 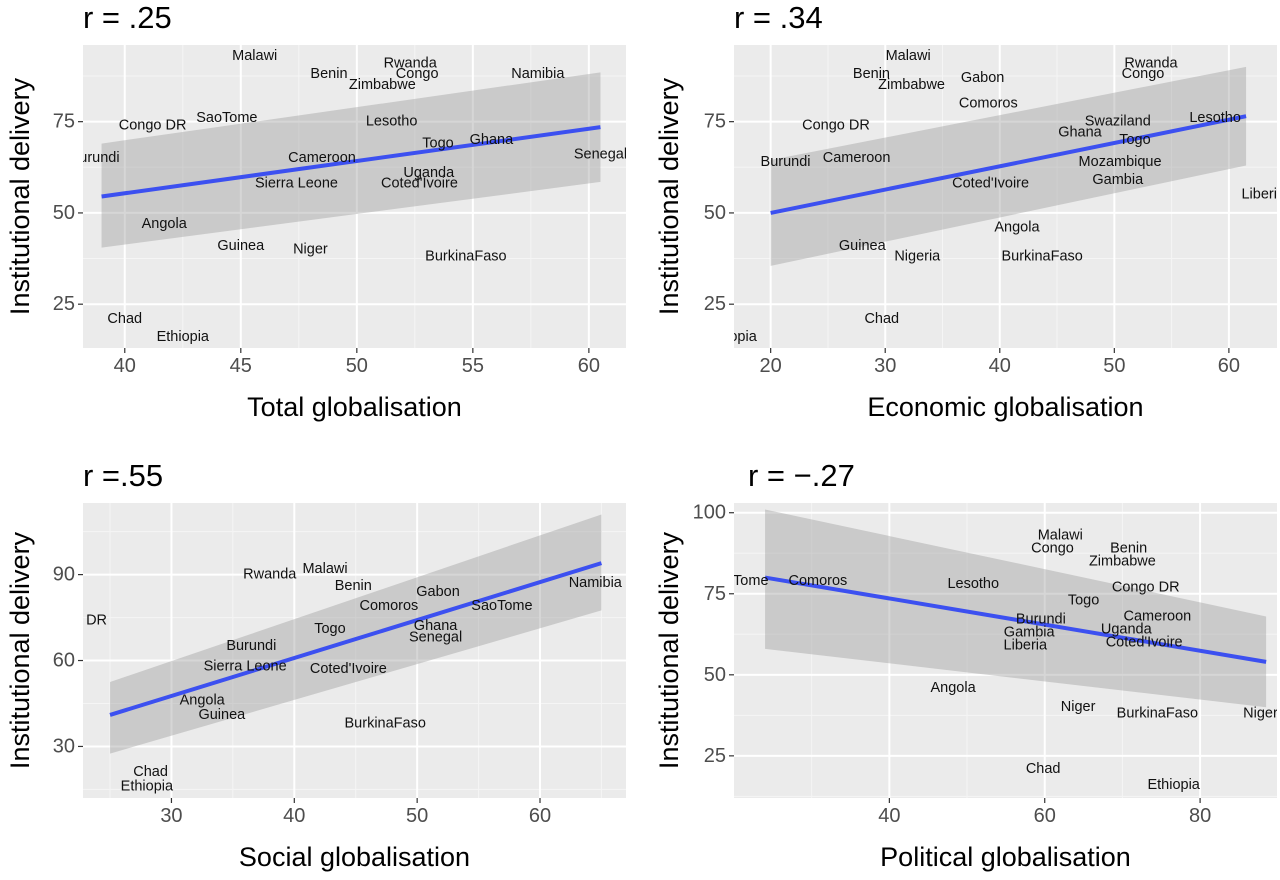 I want to click on point-label: Mozambique, so click(x=1120, y=162).